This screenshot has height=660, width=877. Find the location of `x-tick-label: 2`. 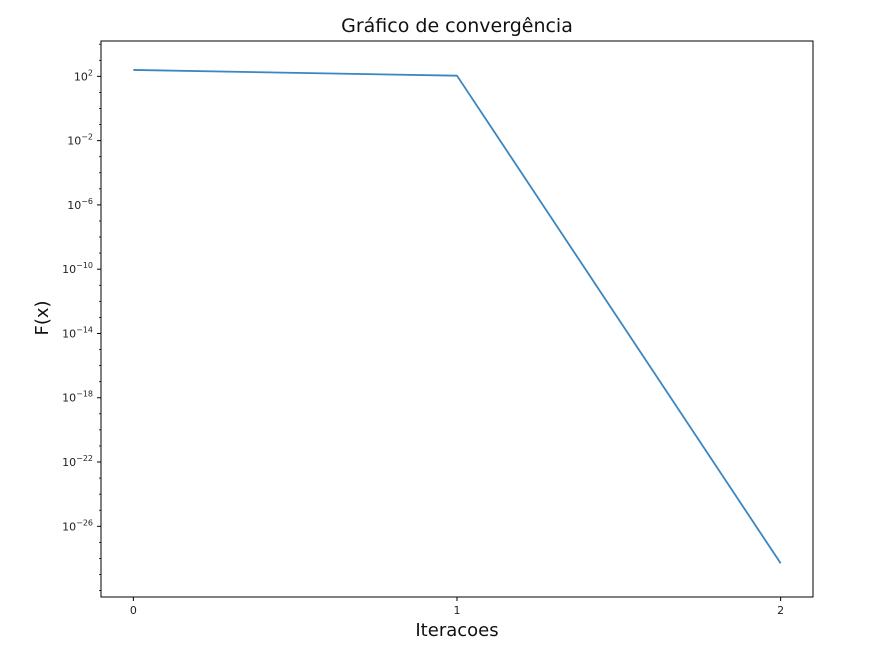

x-tick-label: 2 is located at coordinates (780, 610).